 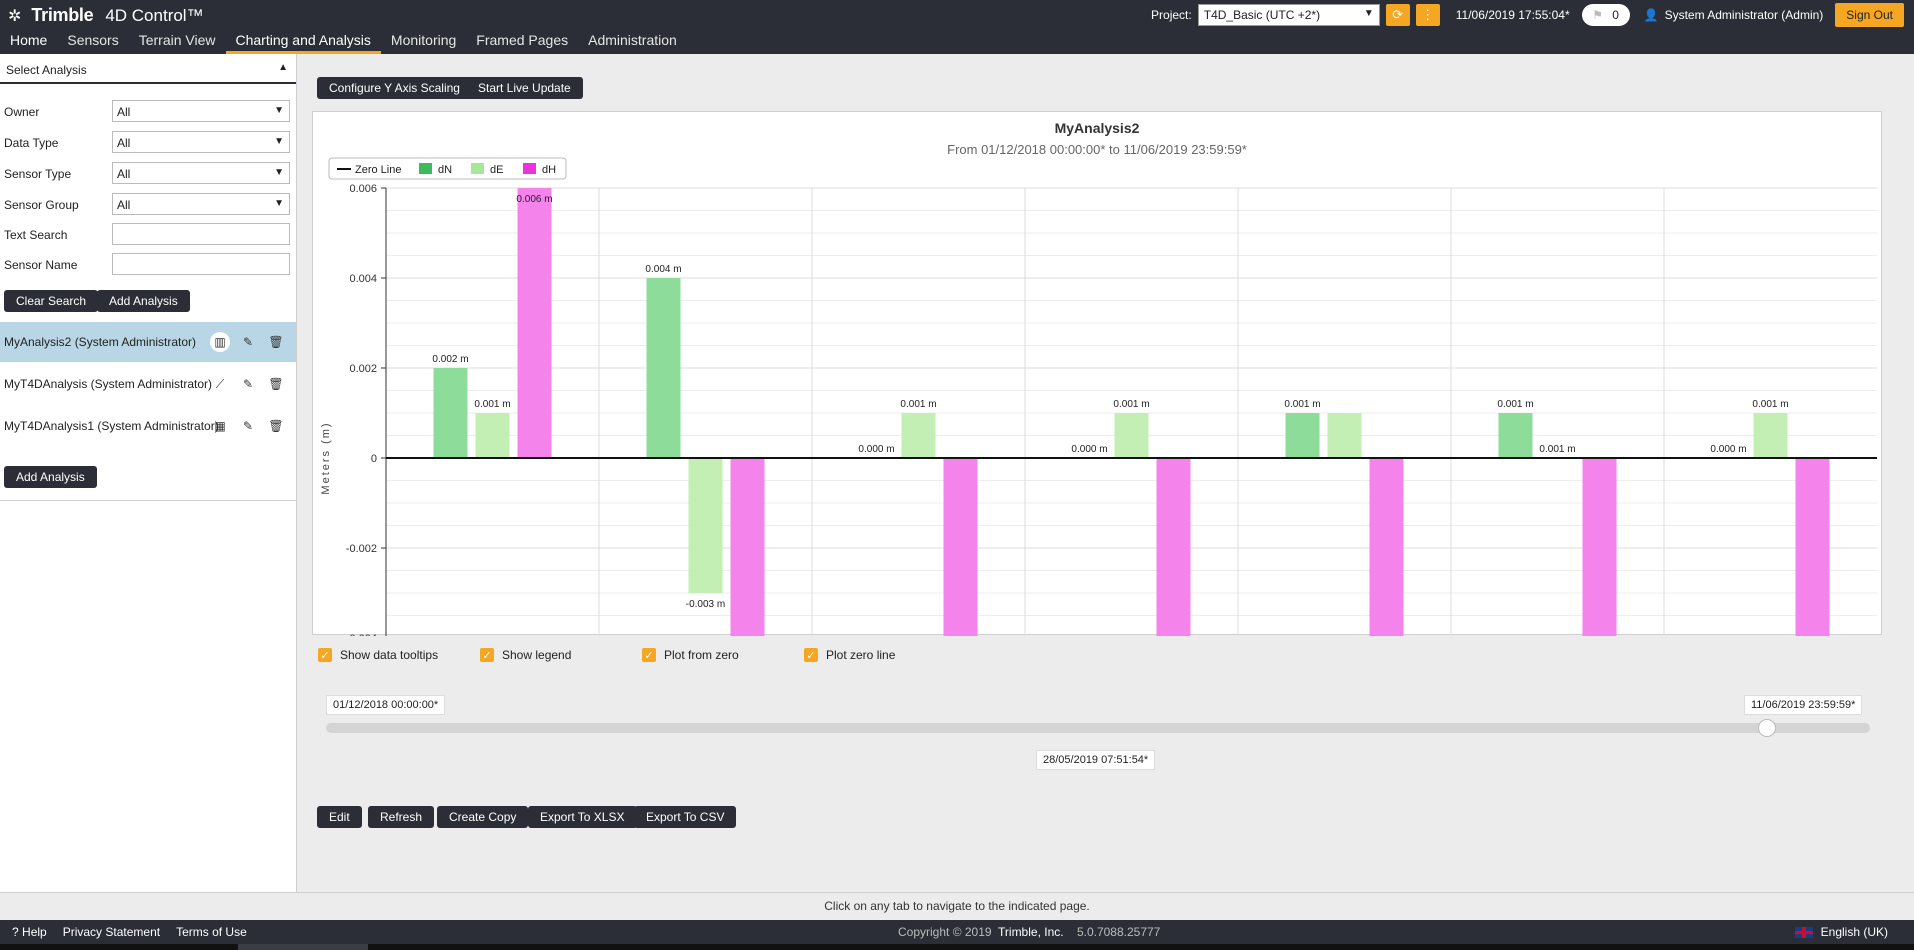 What do you see at coordinates (394, 88) in the screenshot?
I see `configure-y-axis-scaling-button: Configure Y Axis Scaling` at bounding box center [394, 88].